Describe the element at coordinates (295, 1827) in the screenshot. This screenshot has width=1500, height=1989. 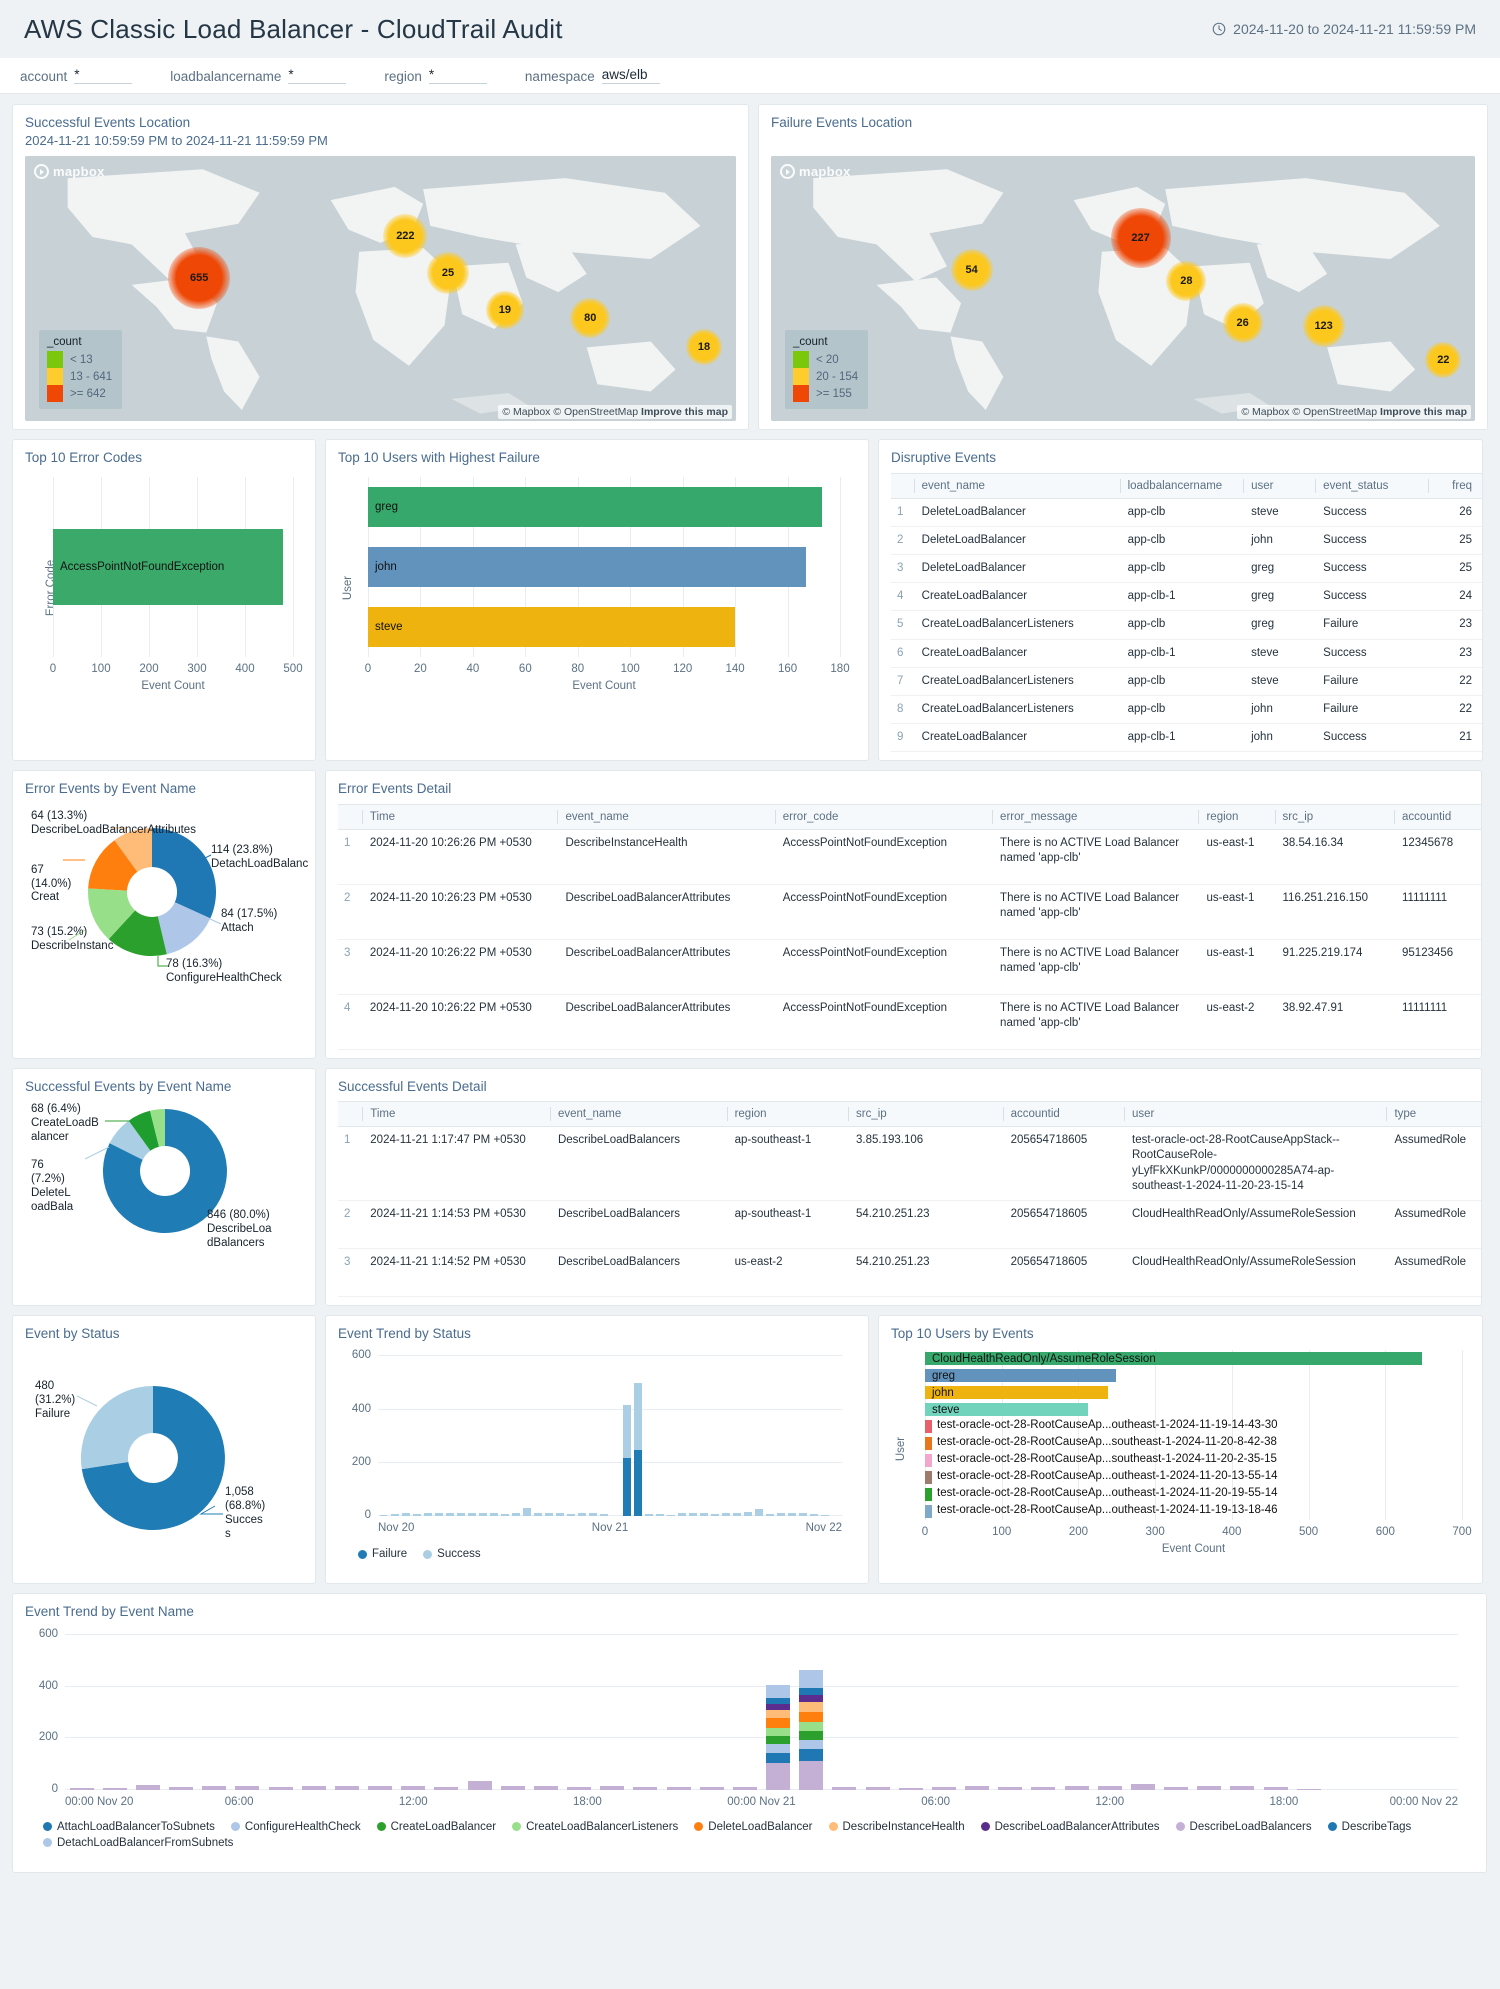
I see `legend-item: ConfigureHealthCheck` at that location.